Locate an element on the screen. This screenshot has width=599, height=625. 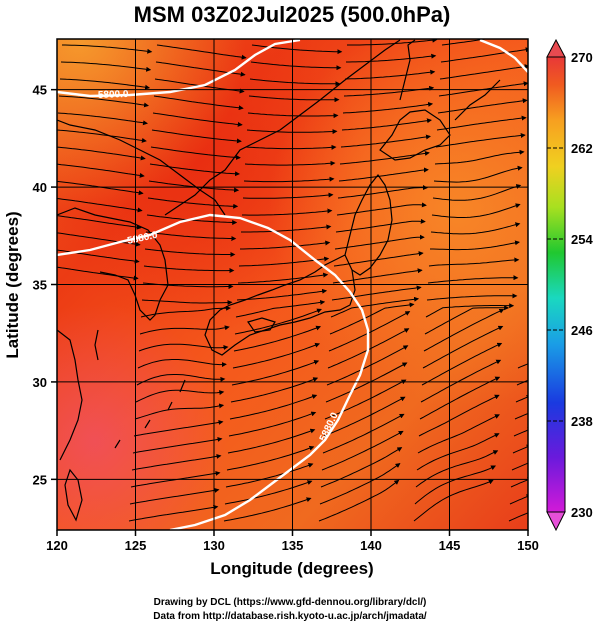
y-tick-label: 25 is located at coordinates (40, 479).